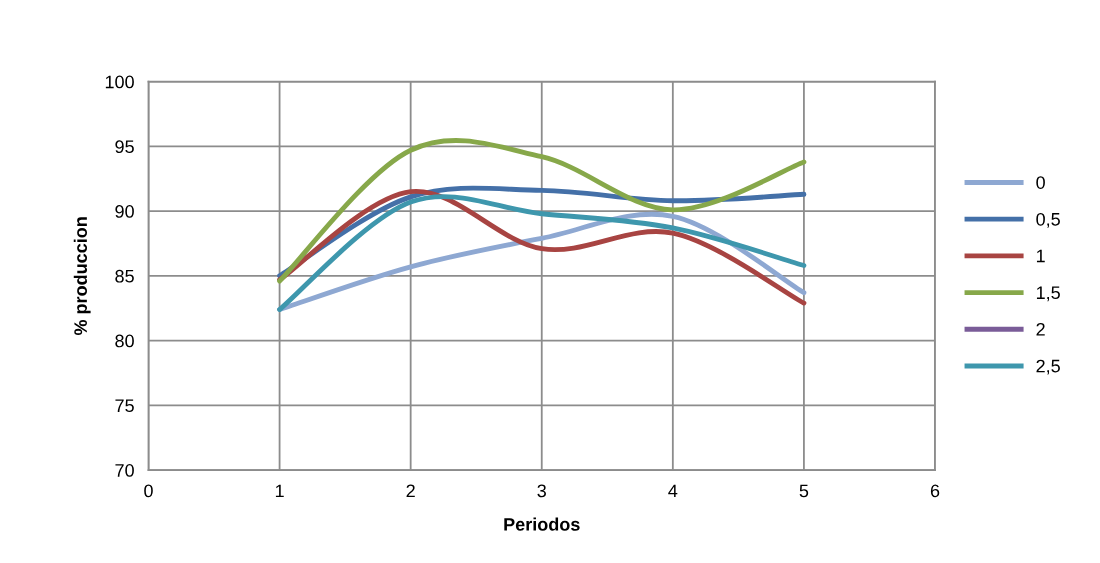 This screenshot has width=1100, height=563. Describe the element at coordinates (1040, 256) in the screenshot. I see `legend-label: 1` at that location.